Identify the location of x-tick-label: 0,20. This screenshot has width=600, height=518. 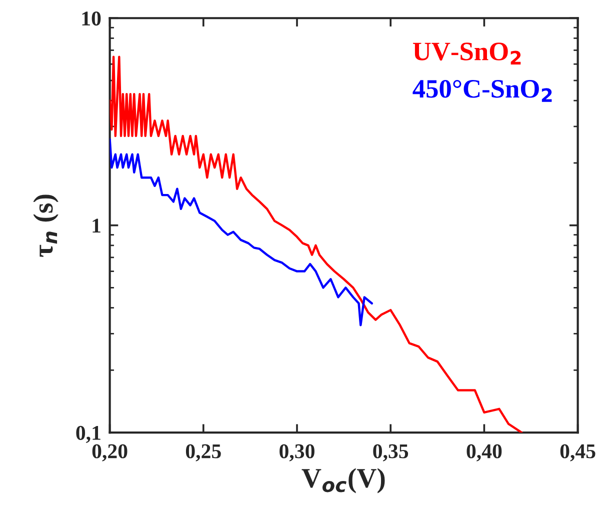
(110, 453).